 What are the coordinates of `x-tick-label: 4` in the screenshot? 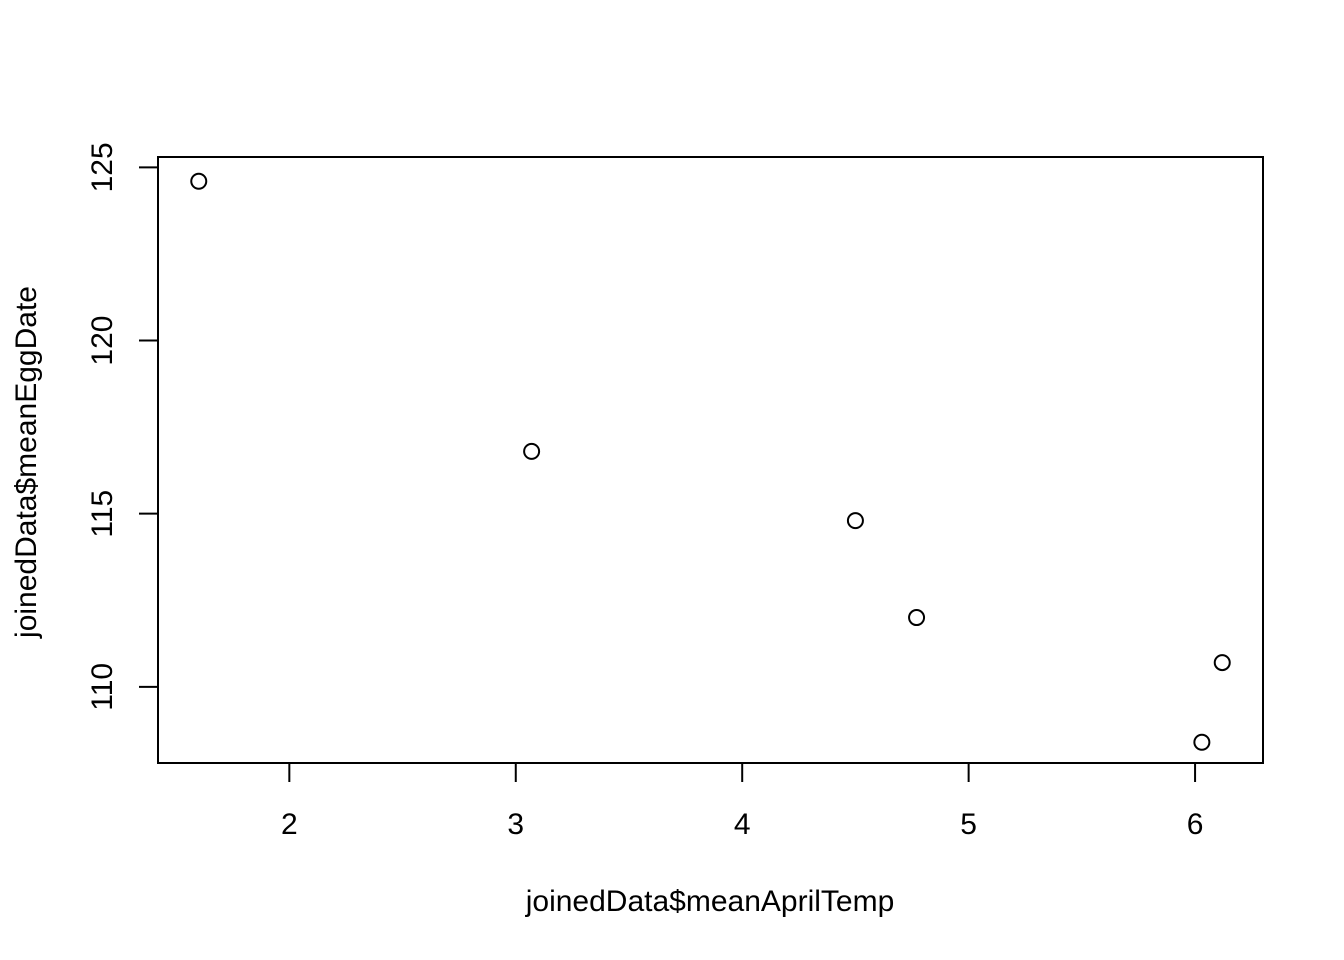 It's located at (742, 824).